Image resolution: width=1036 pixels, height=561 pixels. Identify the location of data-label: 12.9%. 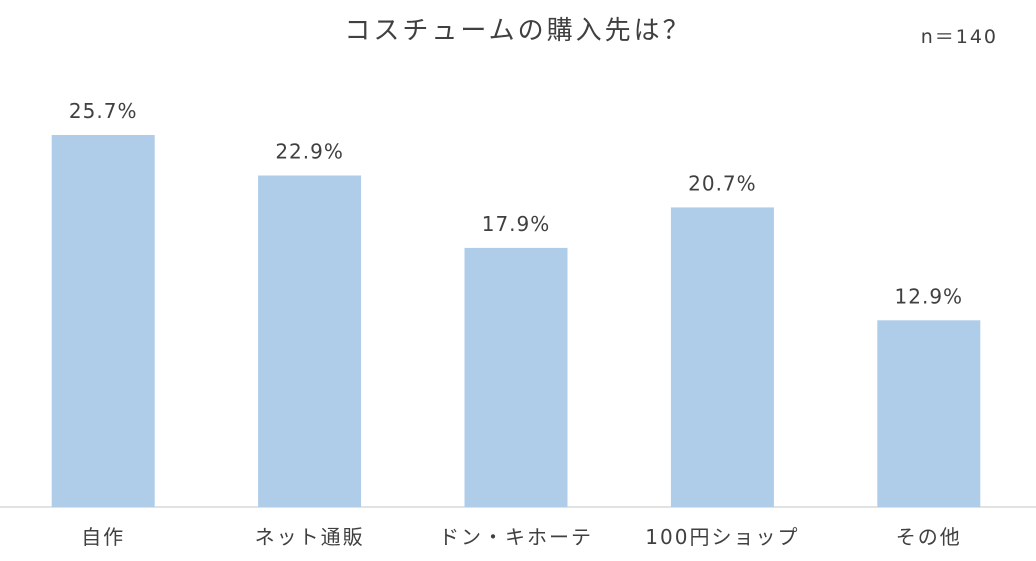
(929, 296).